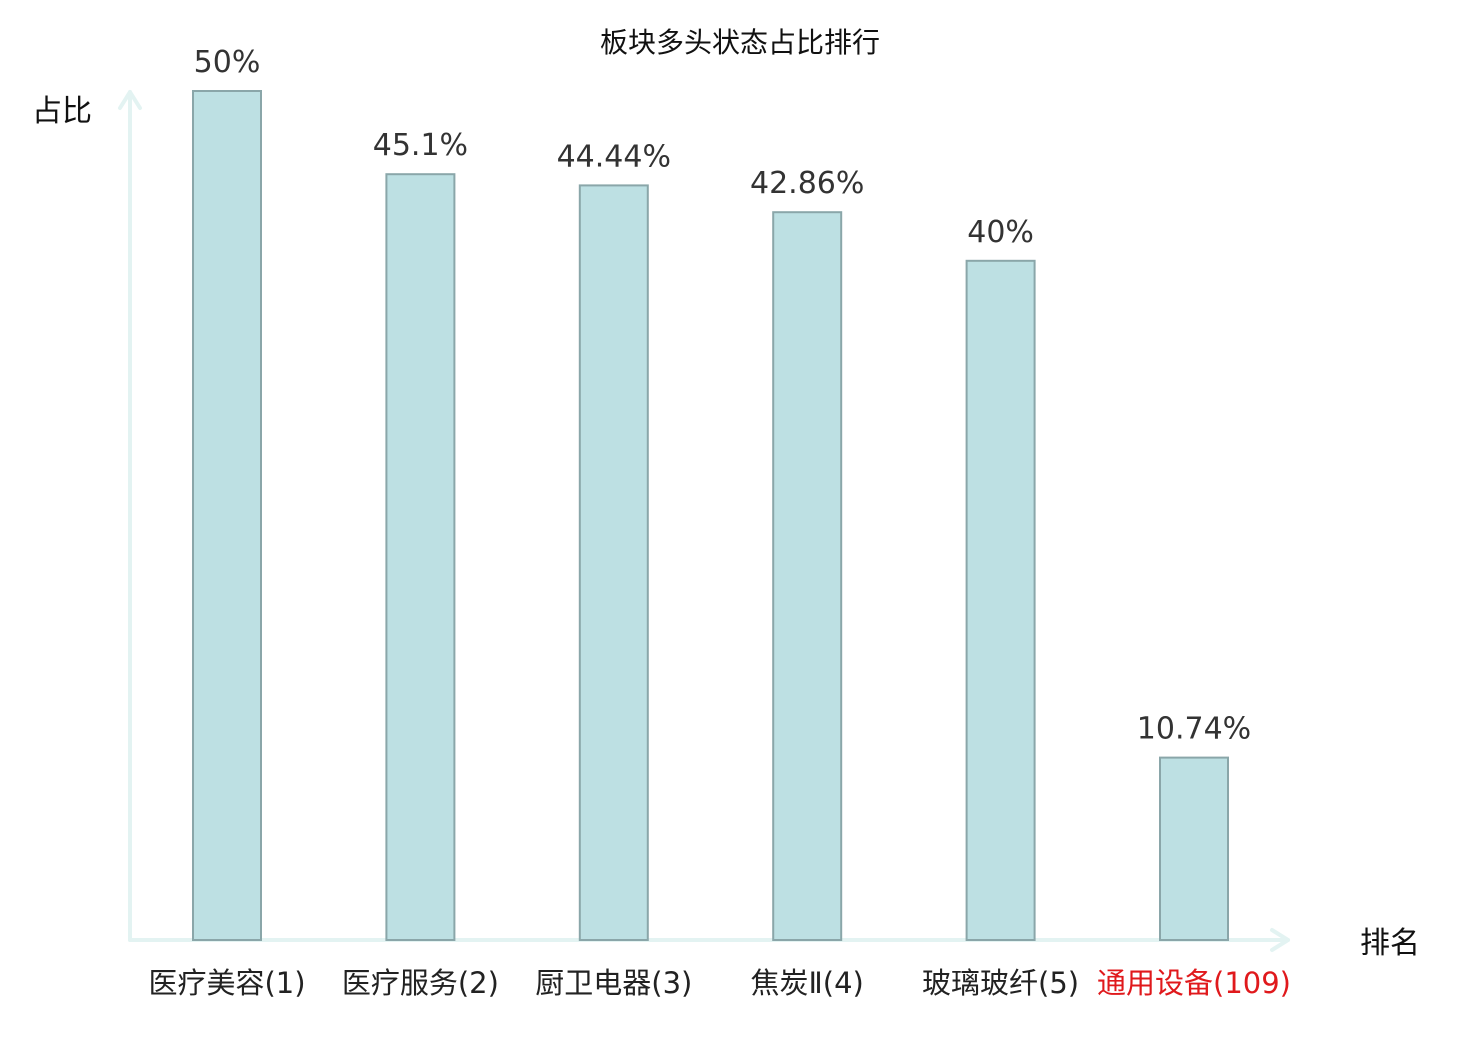 The image size is (1480, 1040). What do you see at coordinates (1194, 729) in the screenshot?
I see `bar-value-label: 10.74%` at bounding box center [1194, 729].